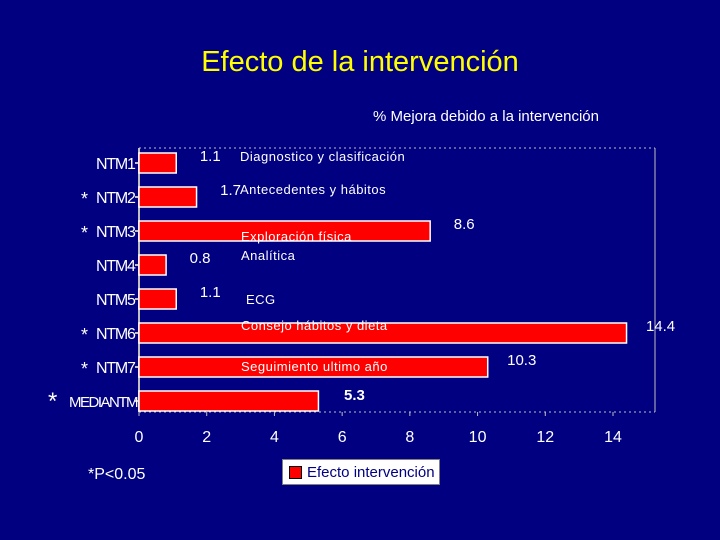 This screenshot has height=540, width=720. What do you see at coordinates (313, 189) in the screenshot?
I see `category-description: Antecedentes y hábitos` at bounding box center [313, 189].